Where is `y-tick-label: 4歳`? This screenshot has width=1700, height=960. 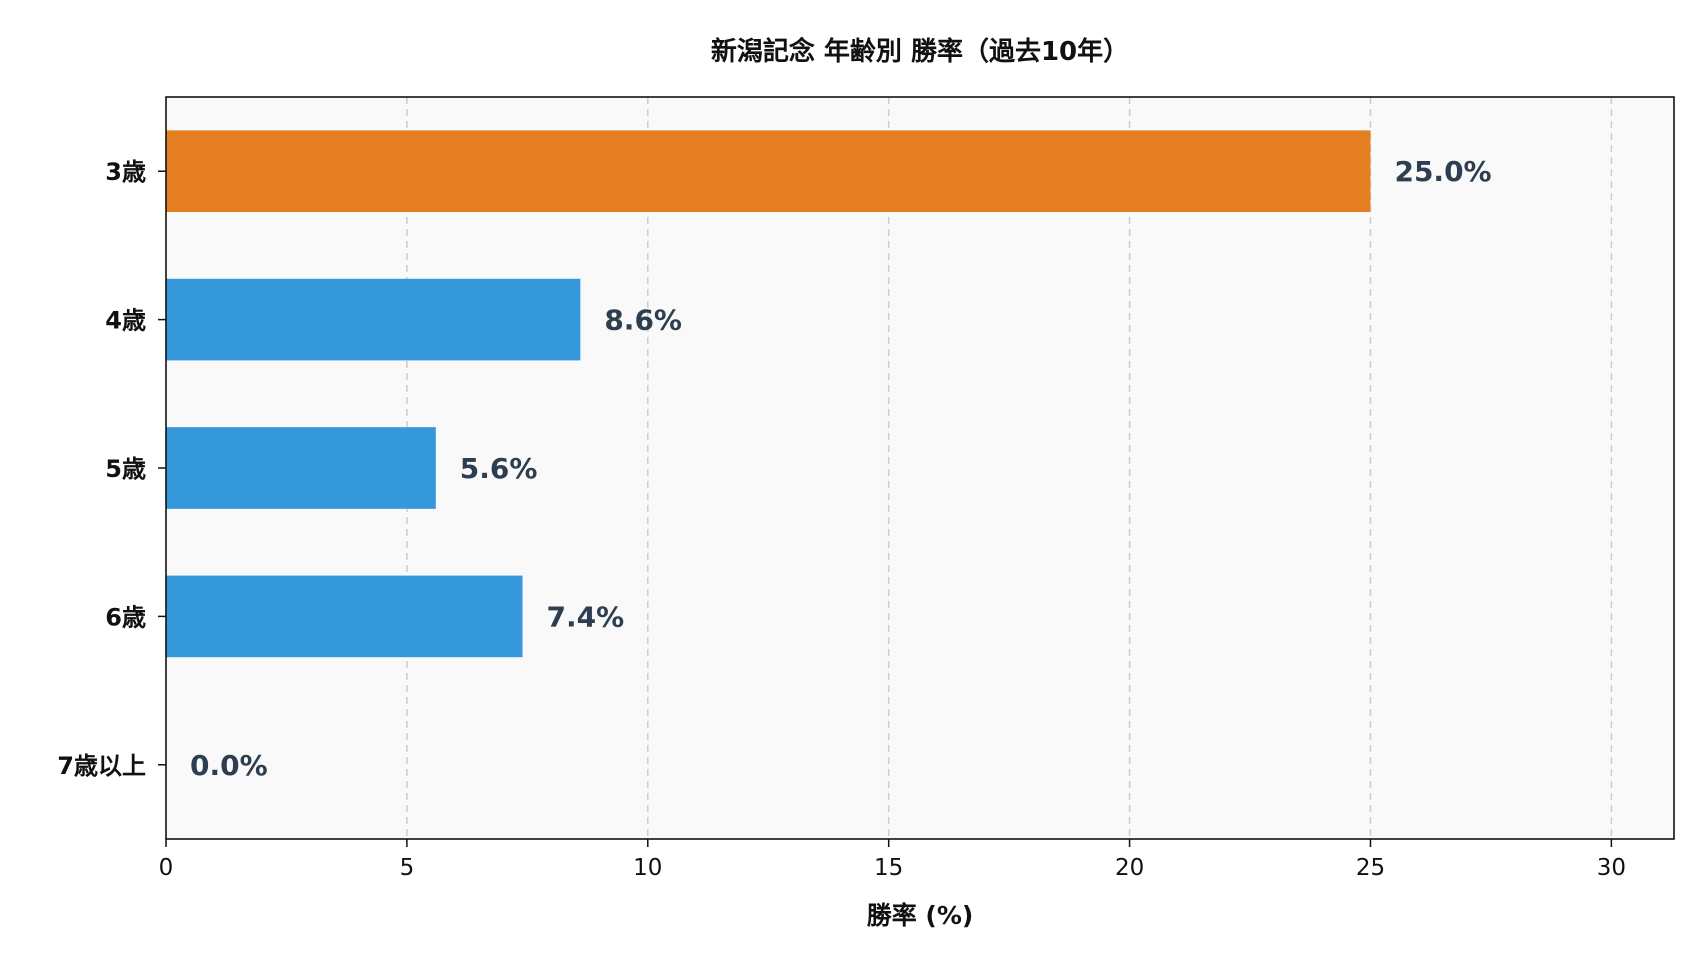
y-tick-label: 4歳 is located at coordinates (125, 321).